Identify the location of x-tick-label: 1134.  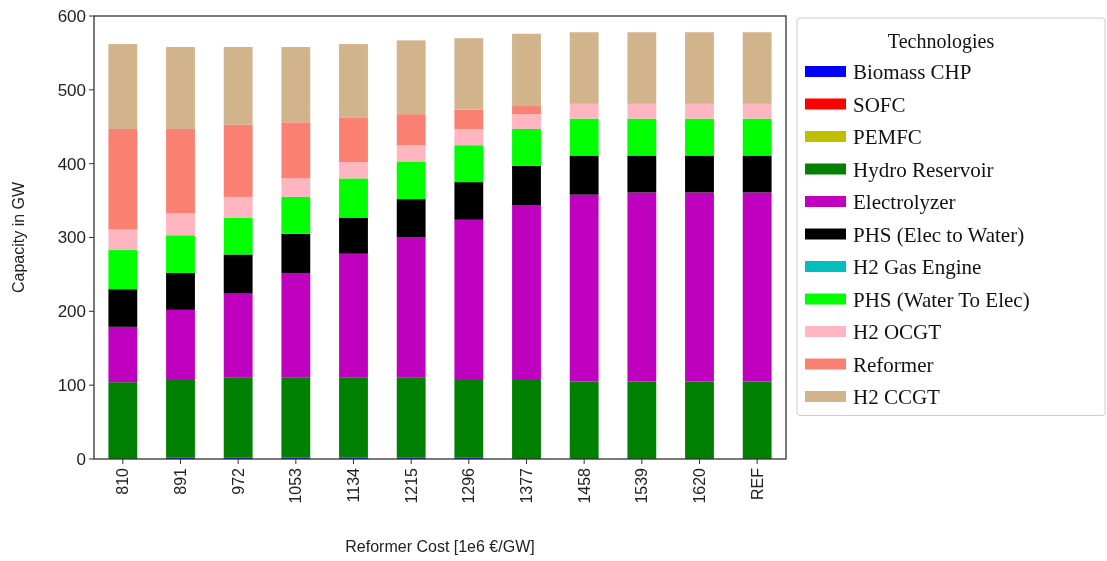
(354, 485).